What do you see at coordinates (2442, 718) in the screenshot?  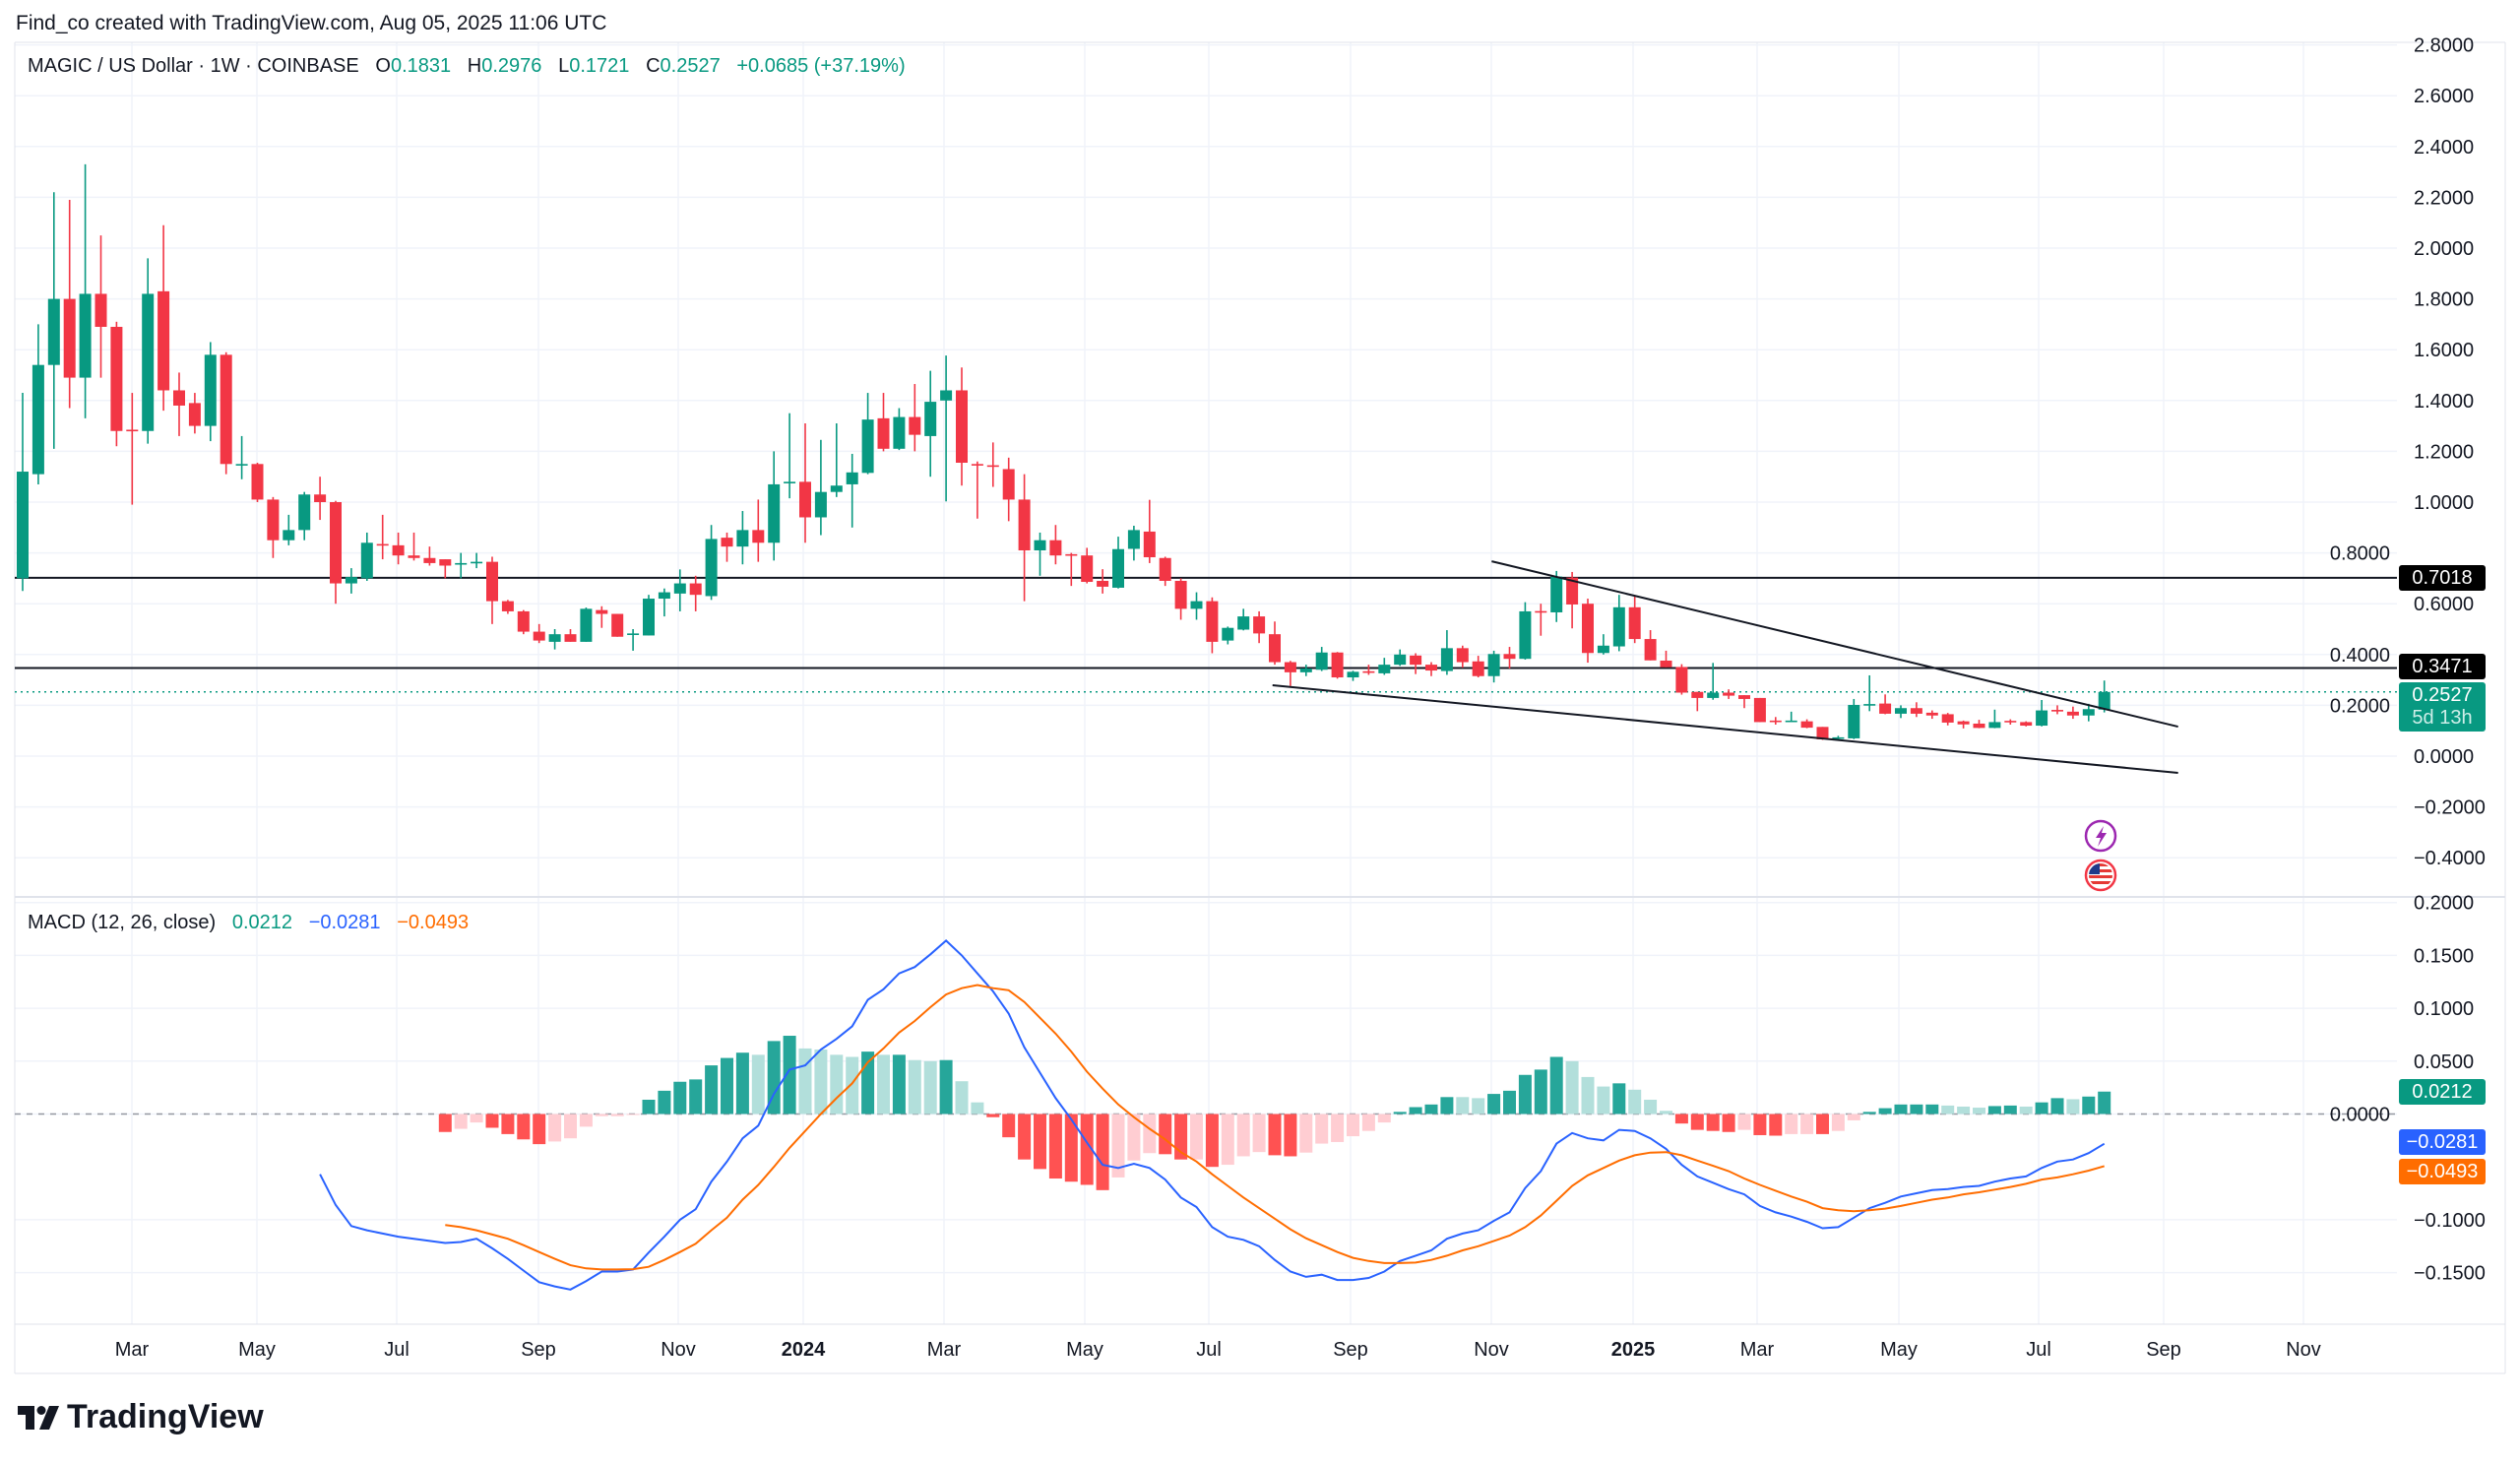 I see `bar-countdown: 5d 13h` at bounding box center [2442, 718].